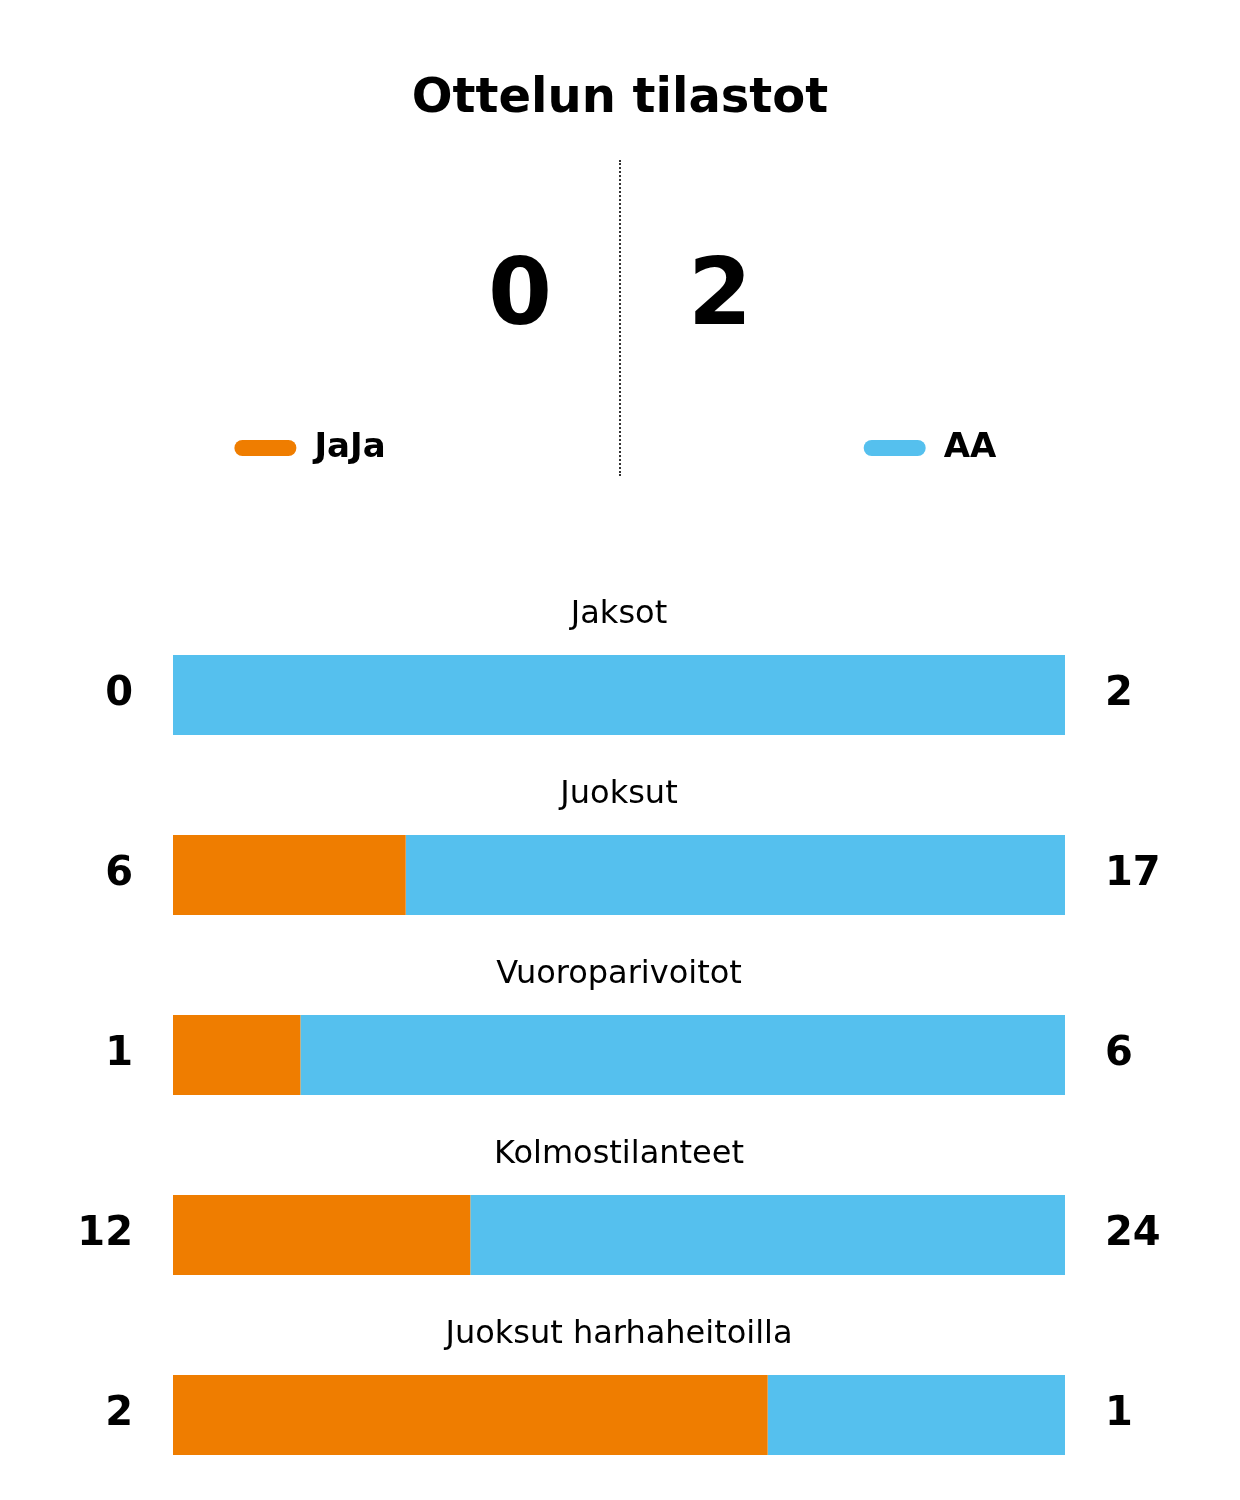  Describe the element at coordinates (619, 1152) in the screenshot. I see `y-tick-label: Kolmostilanteet` at that location.